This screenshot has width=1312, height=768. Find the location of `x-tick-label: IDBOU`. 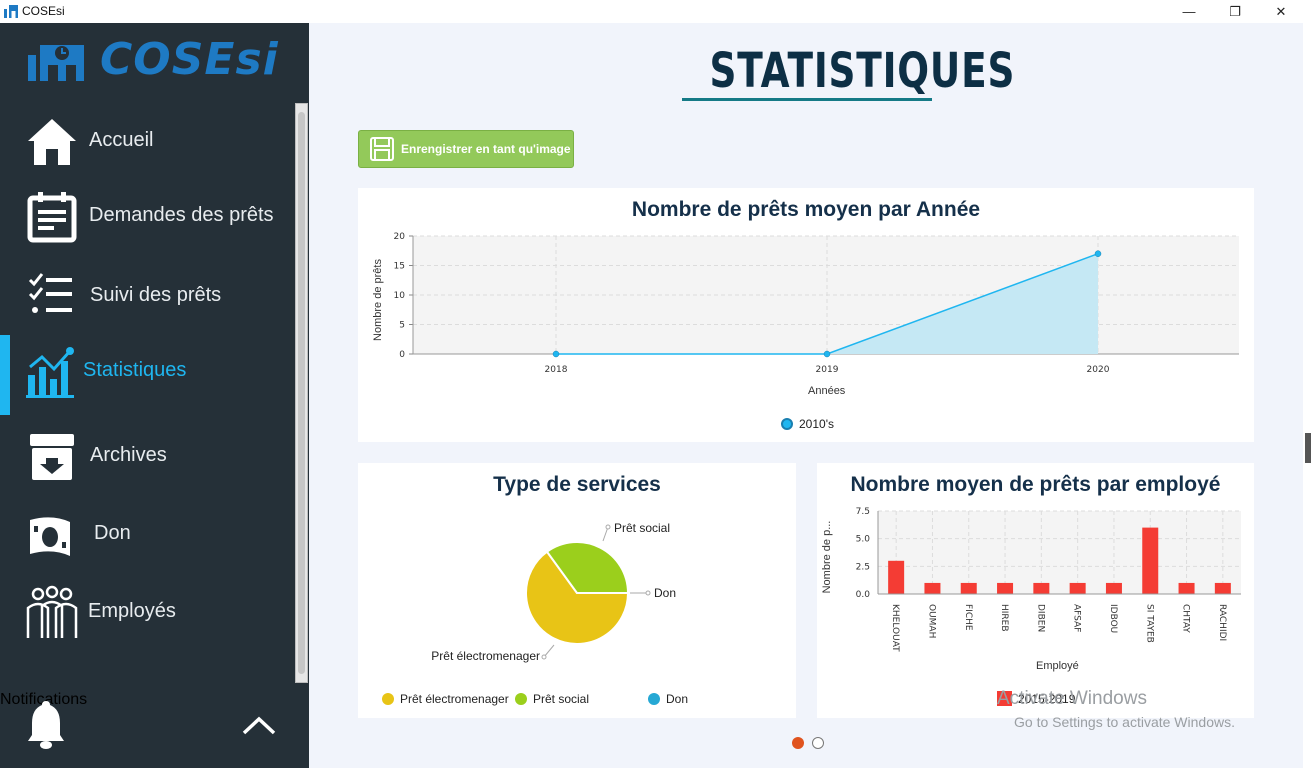

x-tick-label: IDBOU is located at coordinates (1113, 618).